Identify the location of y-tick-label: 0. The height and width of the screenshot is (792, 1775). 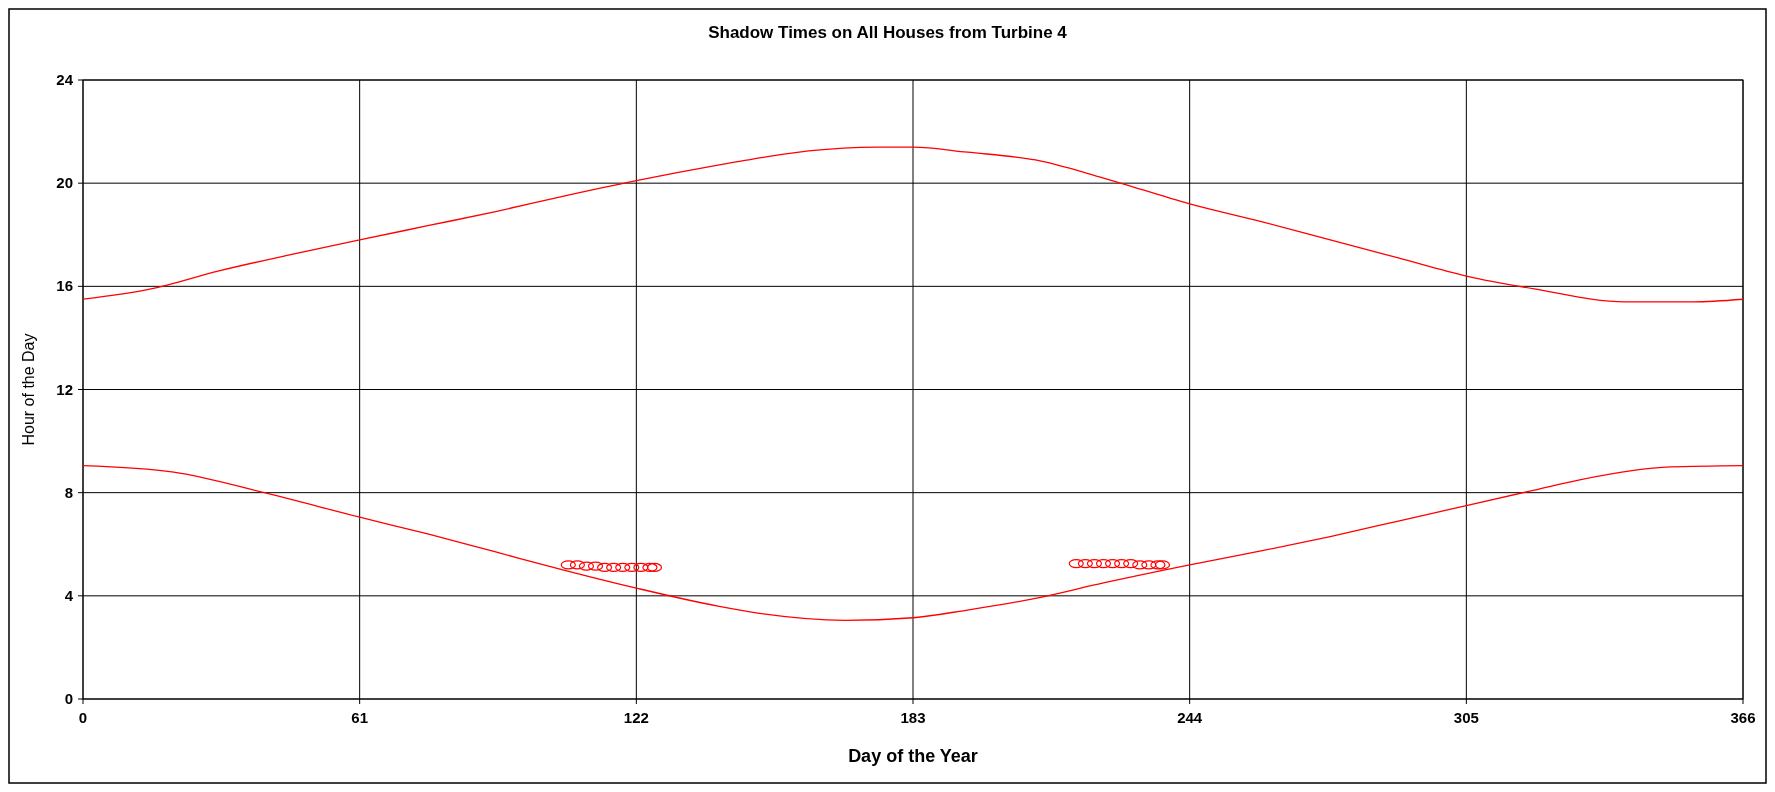
(68, 698).